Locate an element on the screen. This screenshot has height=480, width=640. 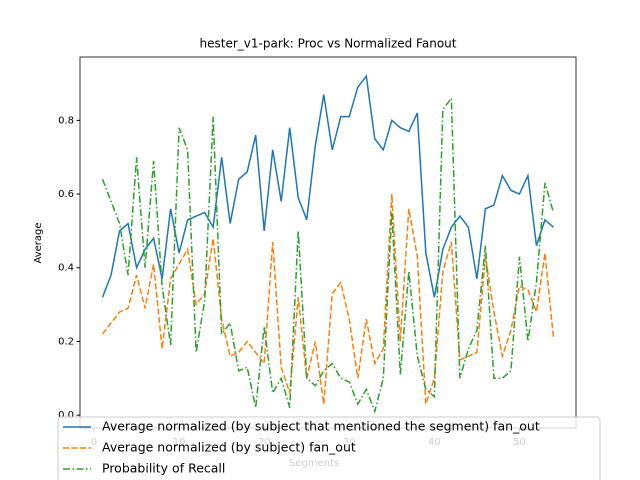
y-axis-label: Average is located at coordinates (38, 242).